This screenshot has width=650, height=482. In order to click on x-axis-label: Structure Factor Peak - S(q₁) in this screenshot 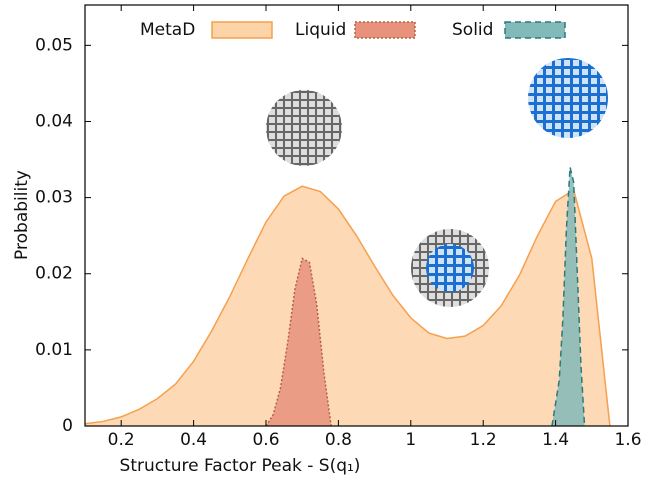, I will do `click(240, 466)`.